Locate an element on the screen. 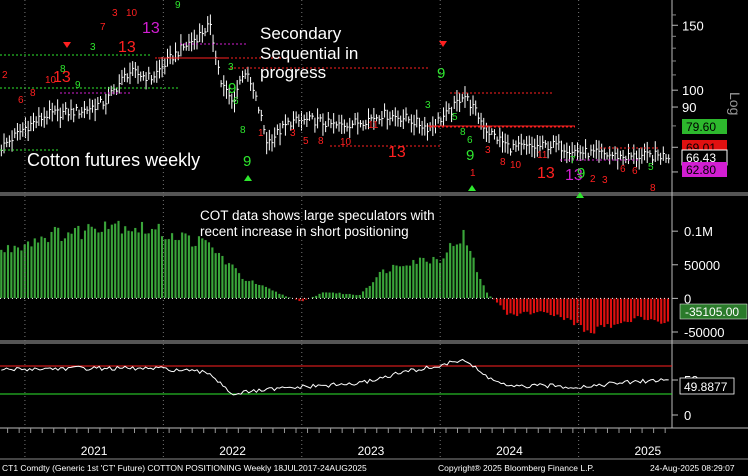 The height and width of the screenshot is (476, 748). td-count-label: 10 is located at coordinates (516, 165).